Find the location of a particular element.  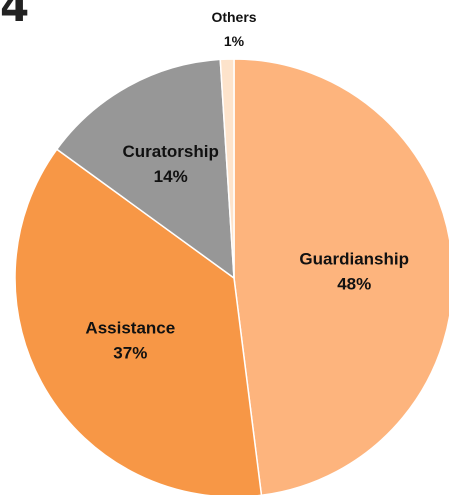

slice-percent-guardianship: 48% is located at coordinates (354, 283).